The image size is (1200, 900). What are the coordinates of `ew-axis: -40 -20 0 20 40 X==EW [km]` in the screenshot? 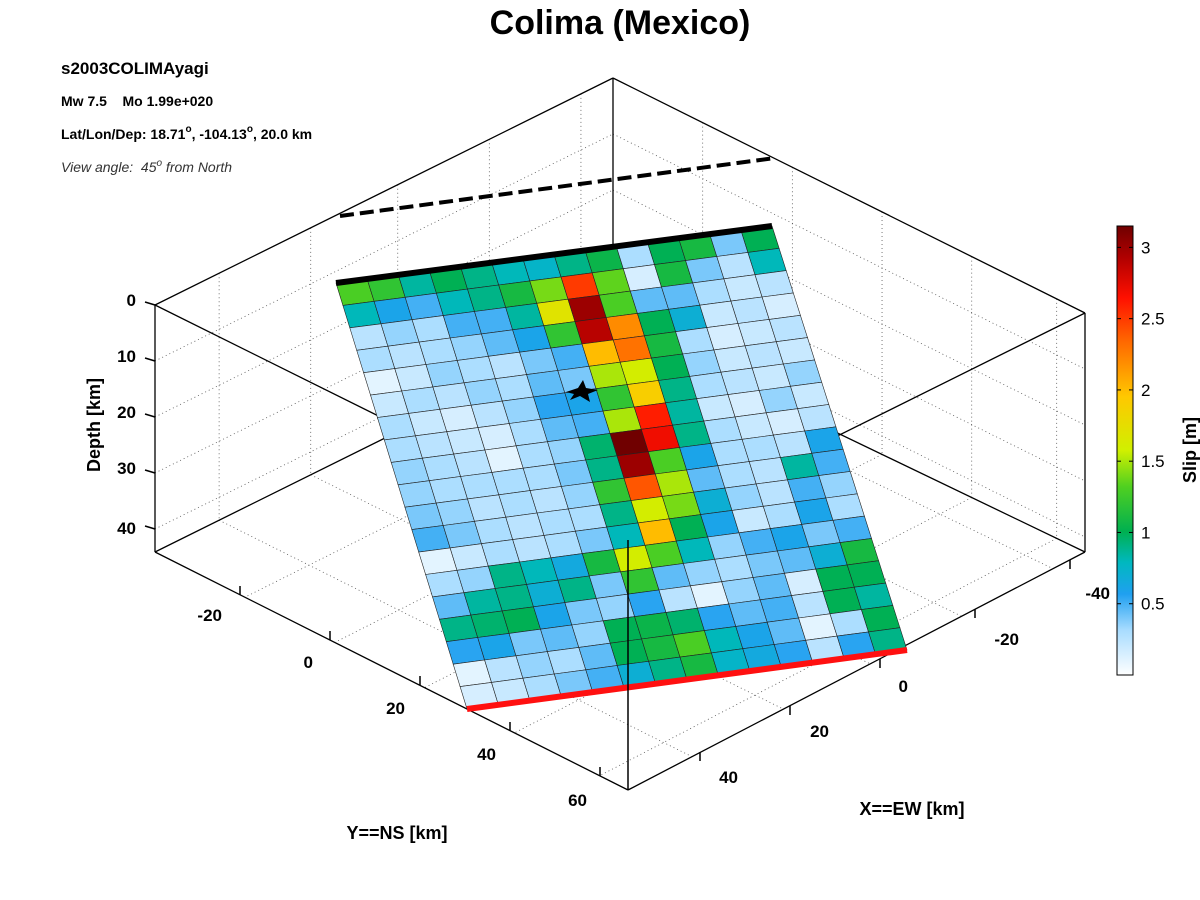 It's located at (904, 689).